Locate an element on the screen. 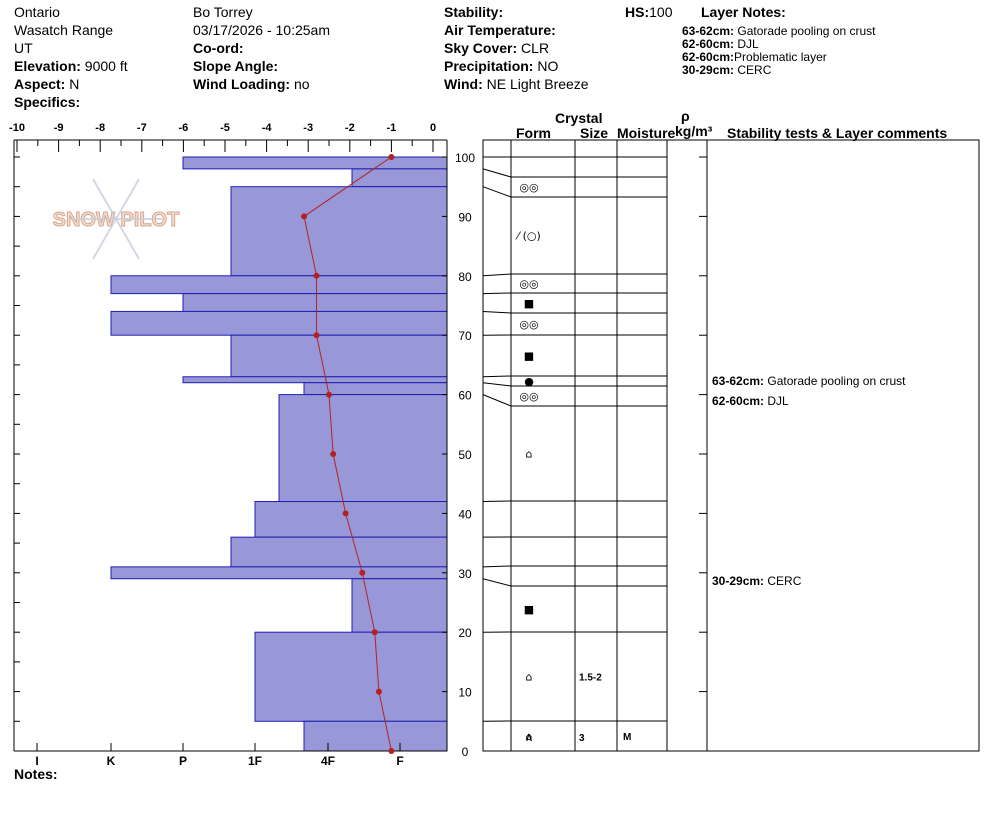 The height and width of the screenshot is (840, 994). slope-key: Slope Angle: is located at coordinates (236, 66).